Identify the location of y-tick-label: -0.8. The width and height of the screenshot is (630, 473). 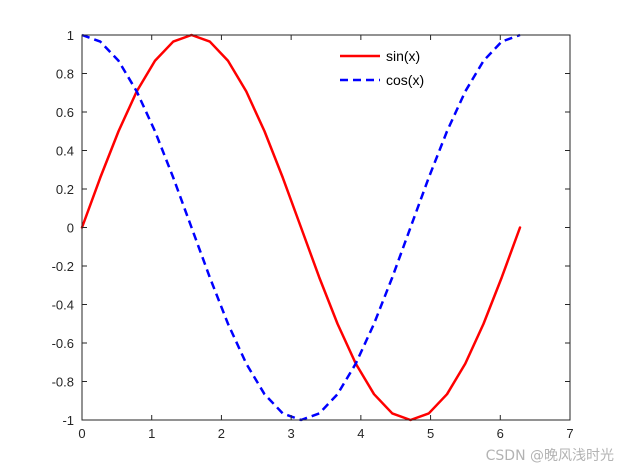
(63, 382).